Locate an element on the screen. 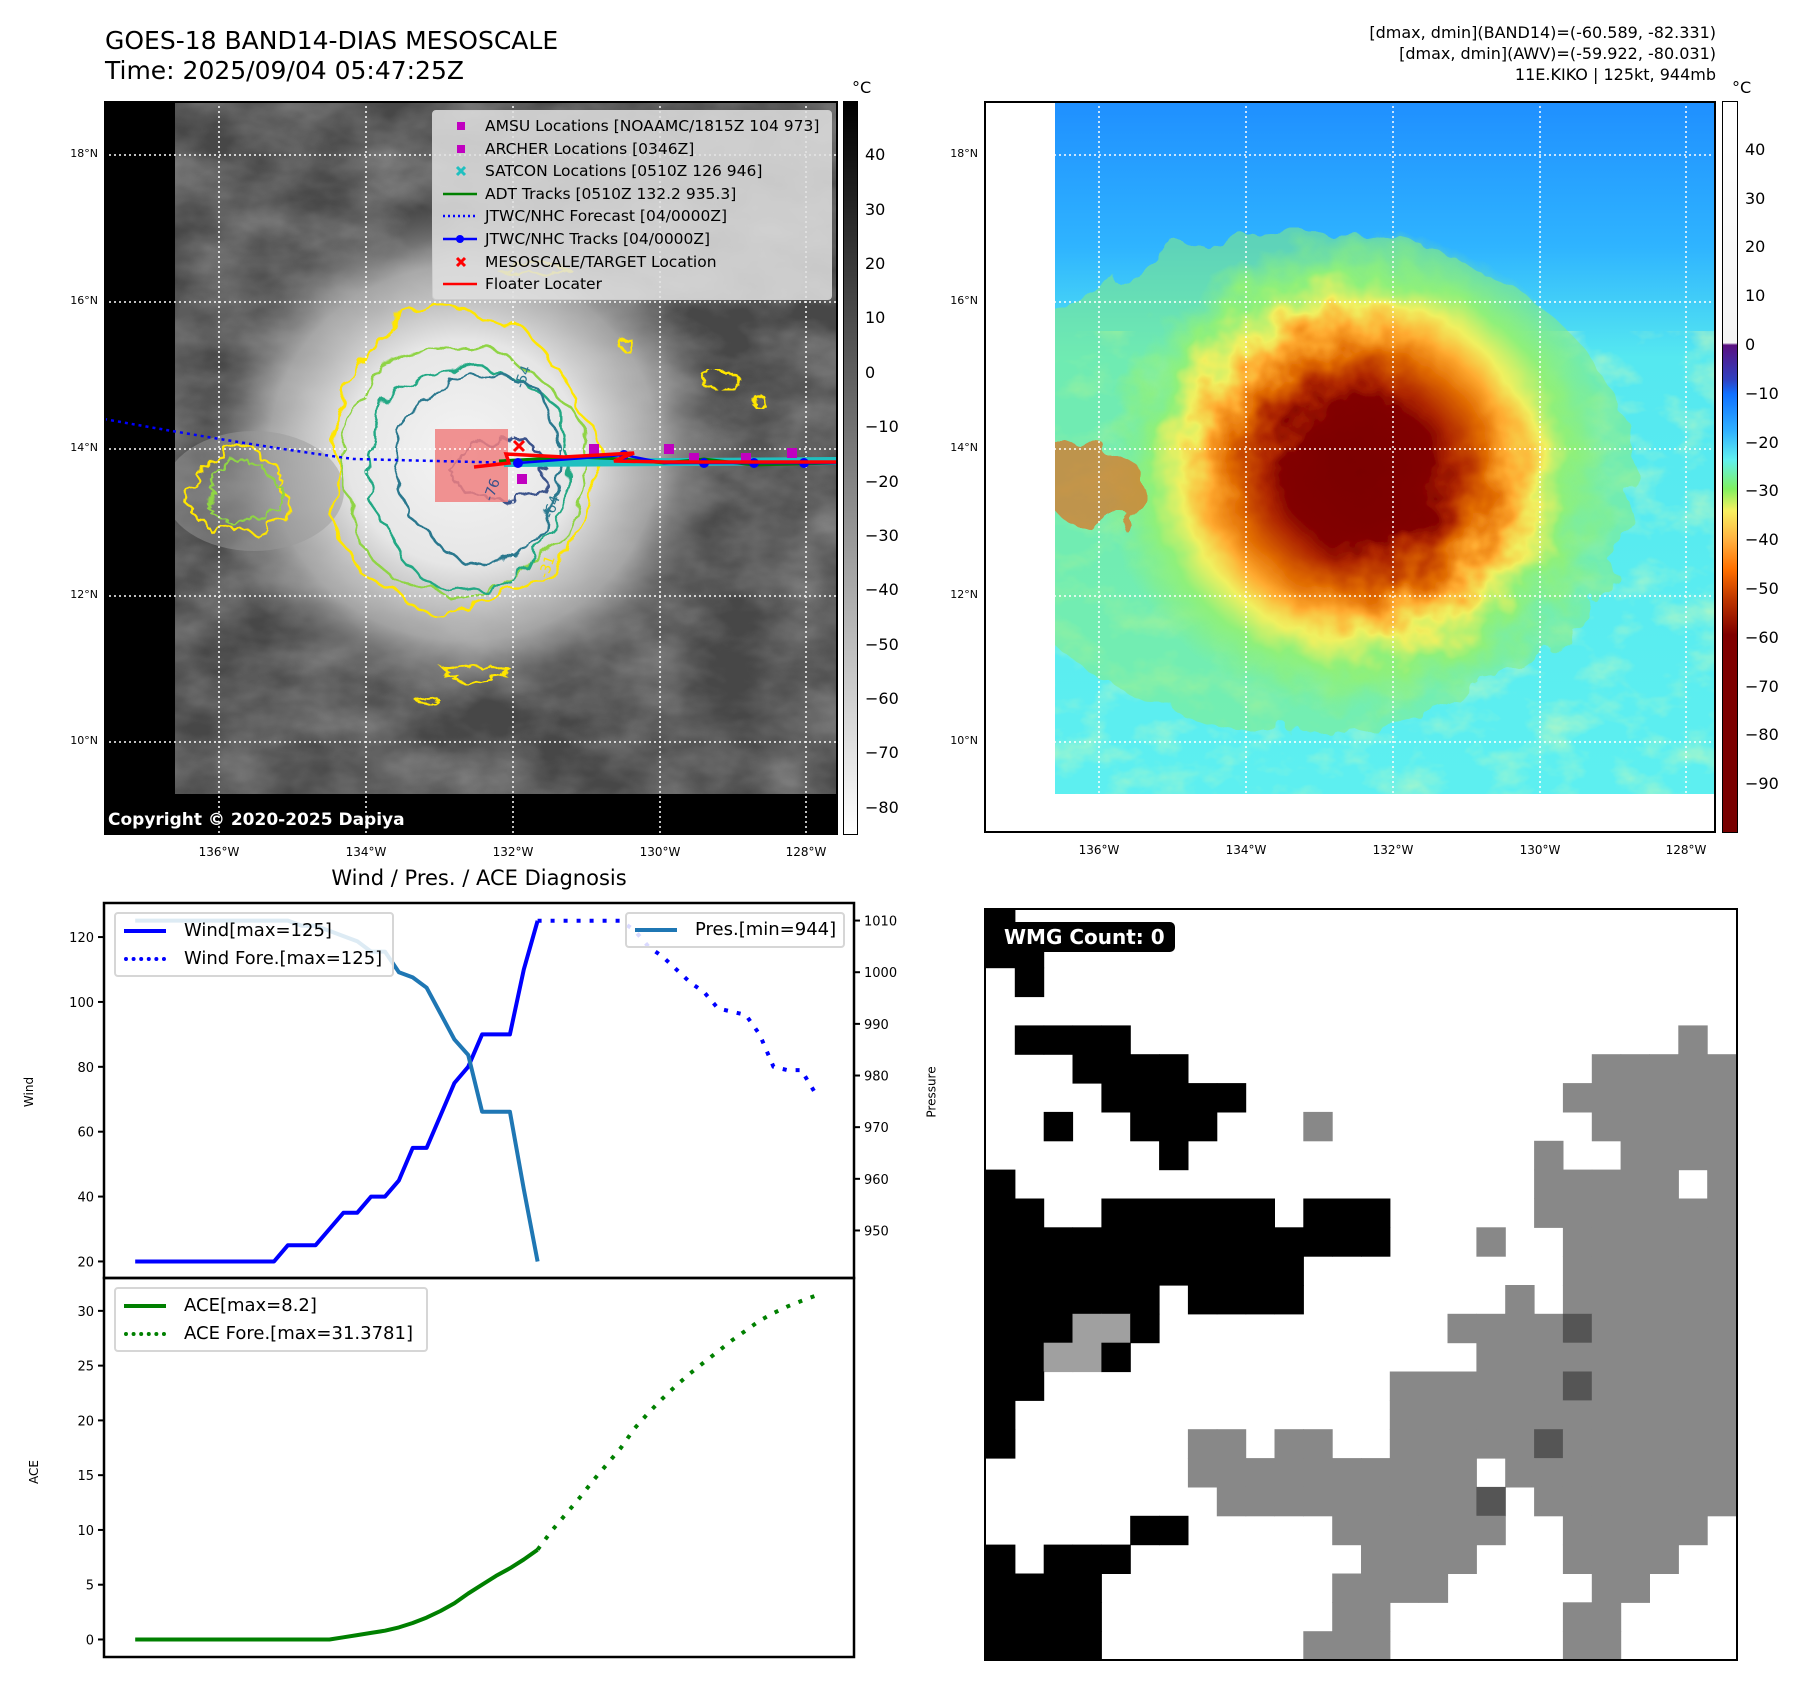 This screenshot has width=1797, height=1690. legend-wind-forecast: Wind Fore.[max=125] is located at coordinates (253, 959).